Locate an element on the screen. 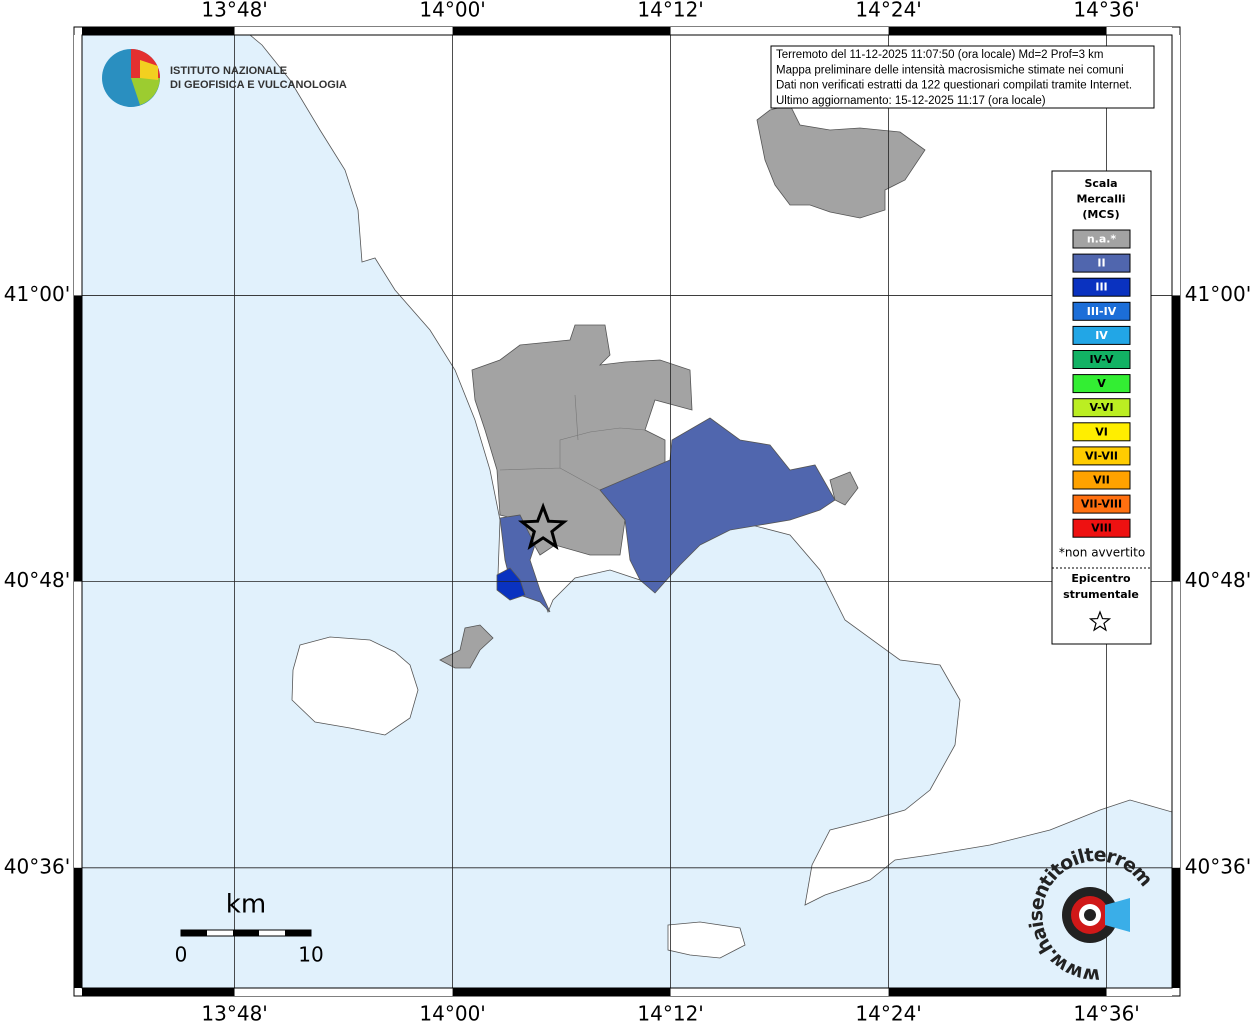  info-box is located at coordinates (962, 77).